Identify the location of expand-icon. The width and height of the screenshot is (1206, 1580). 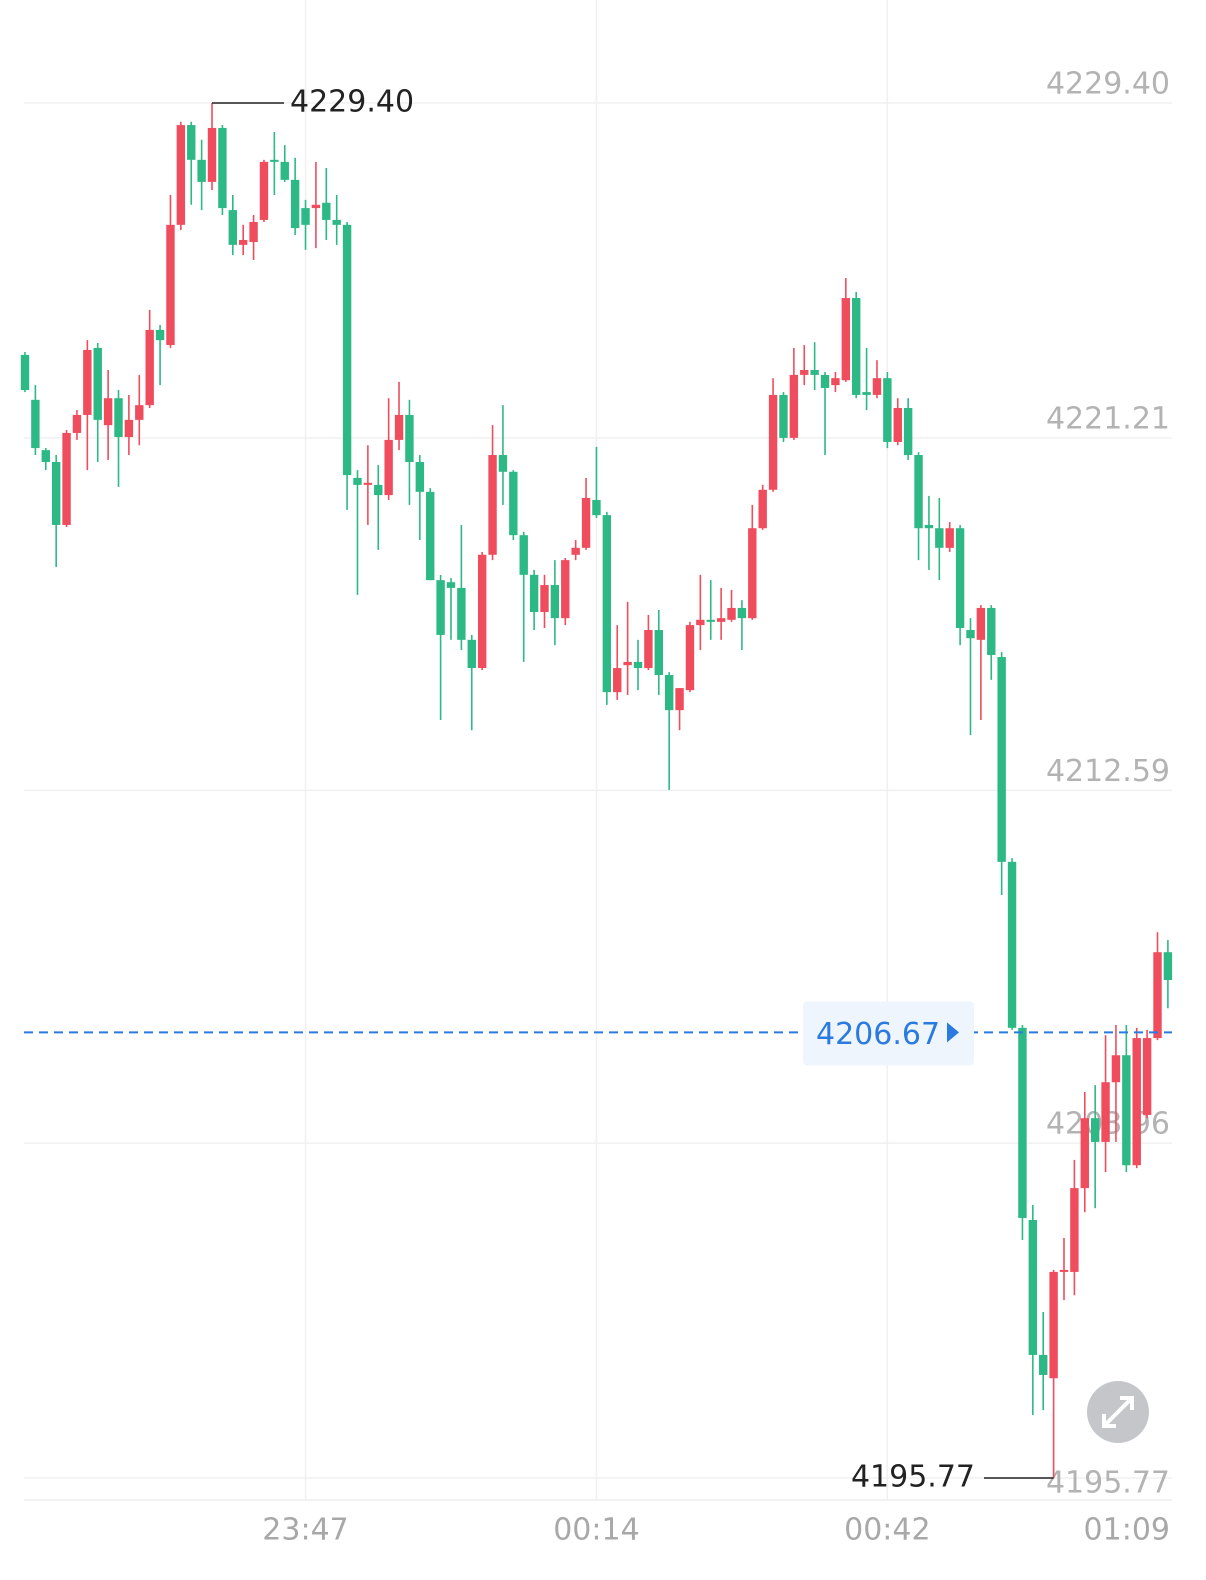
(1118, 1412).